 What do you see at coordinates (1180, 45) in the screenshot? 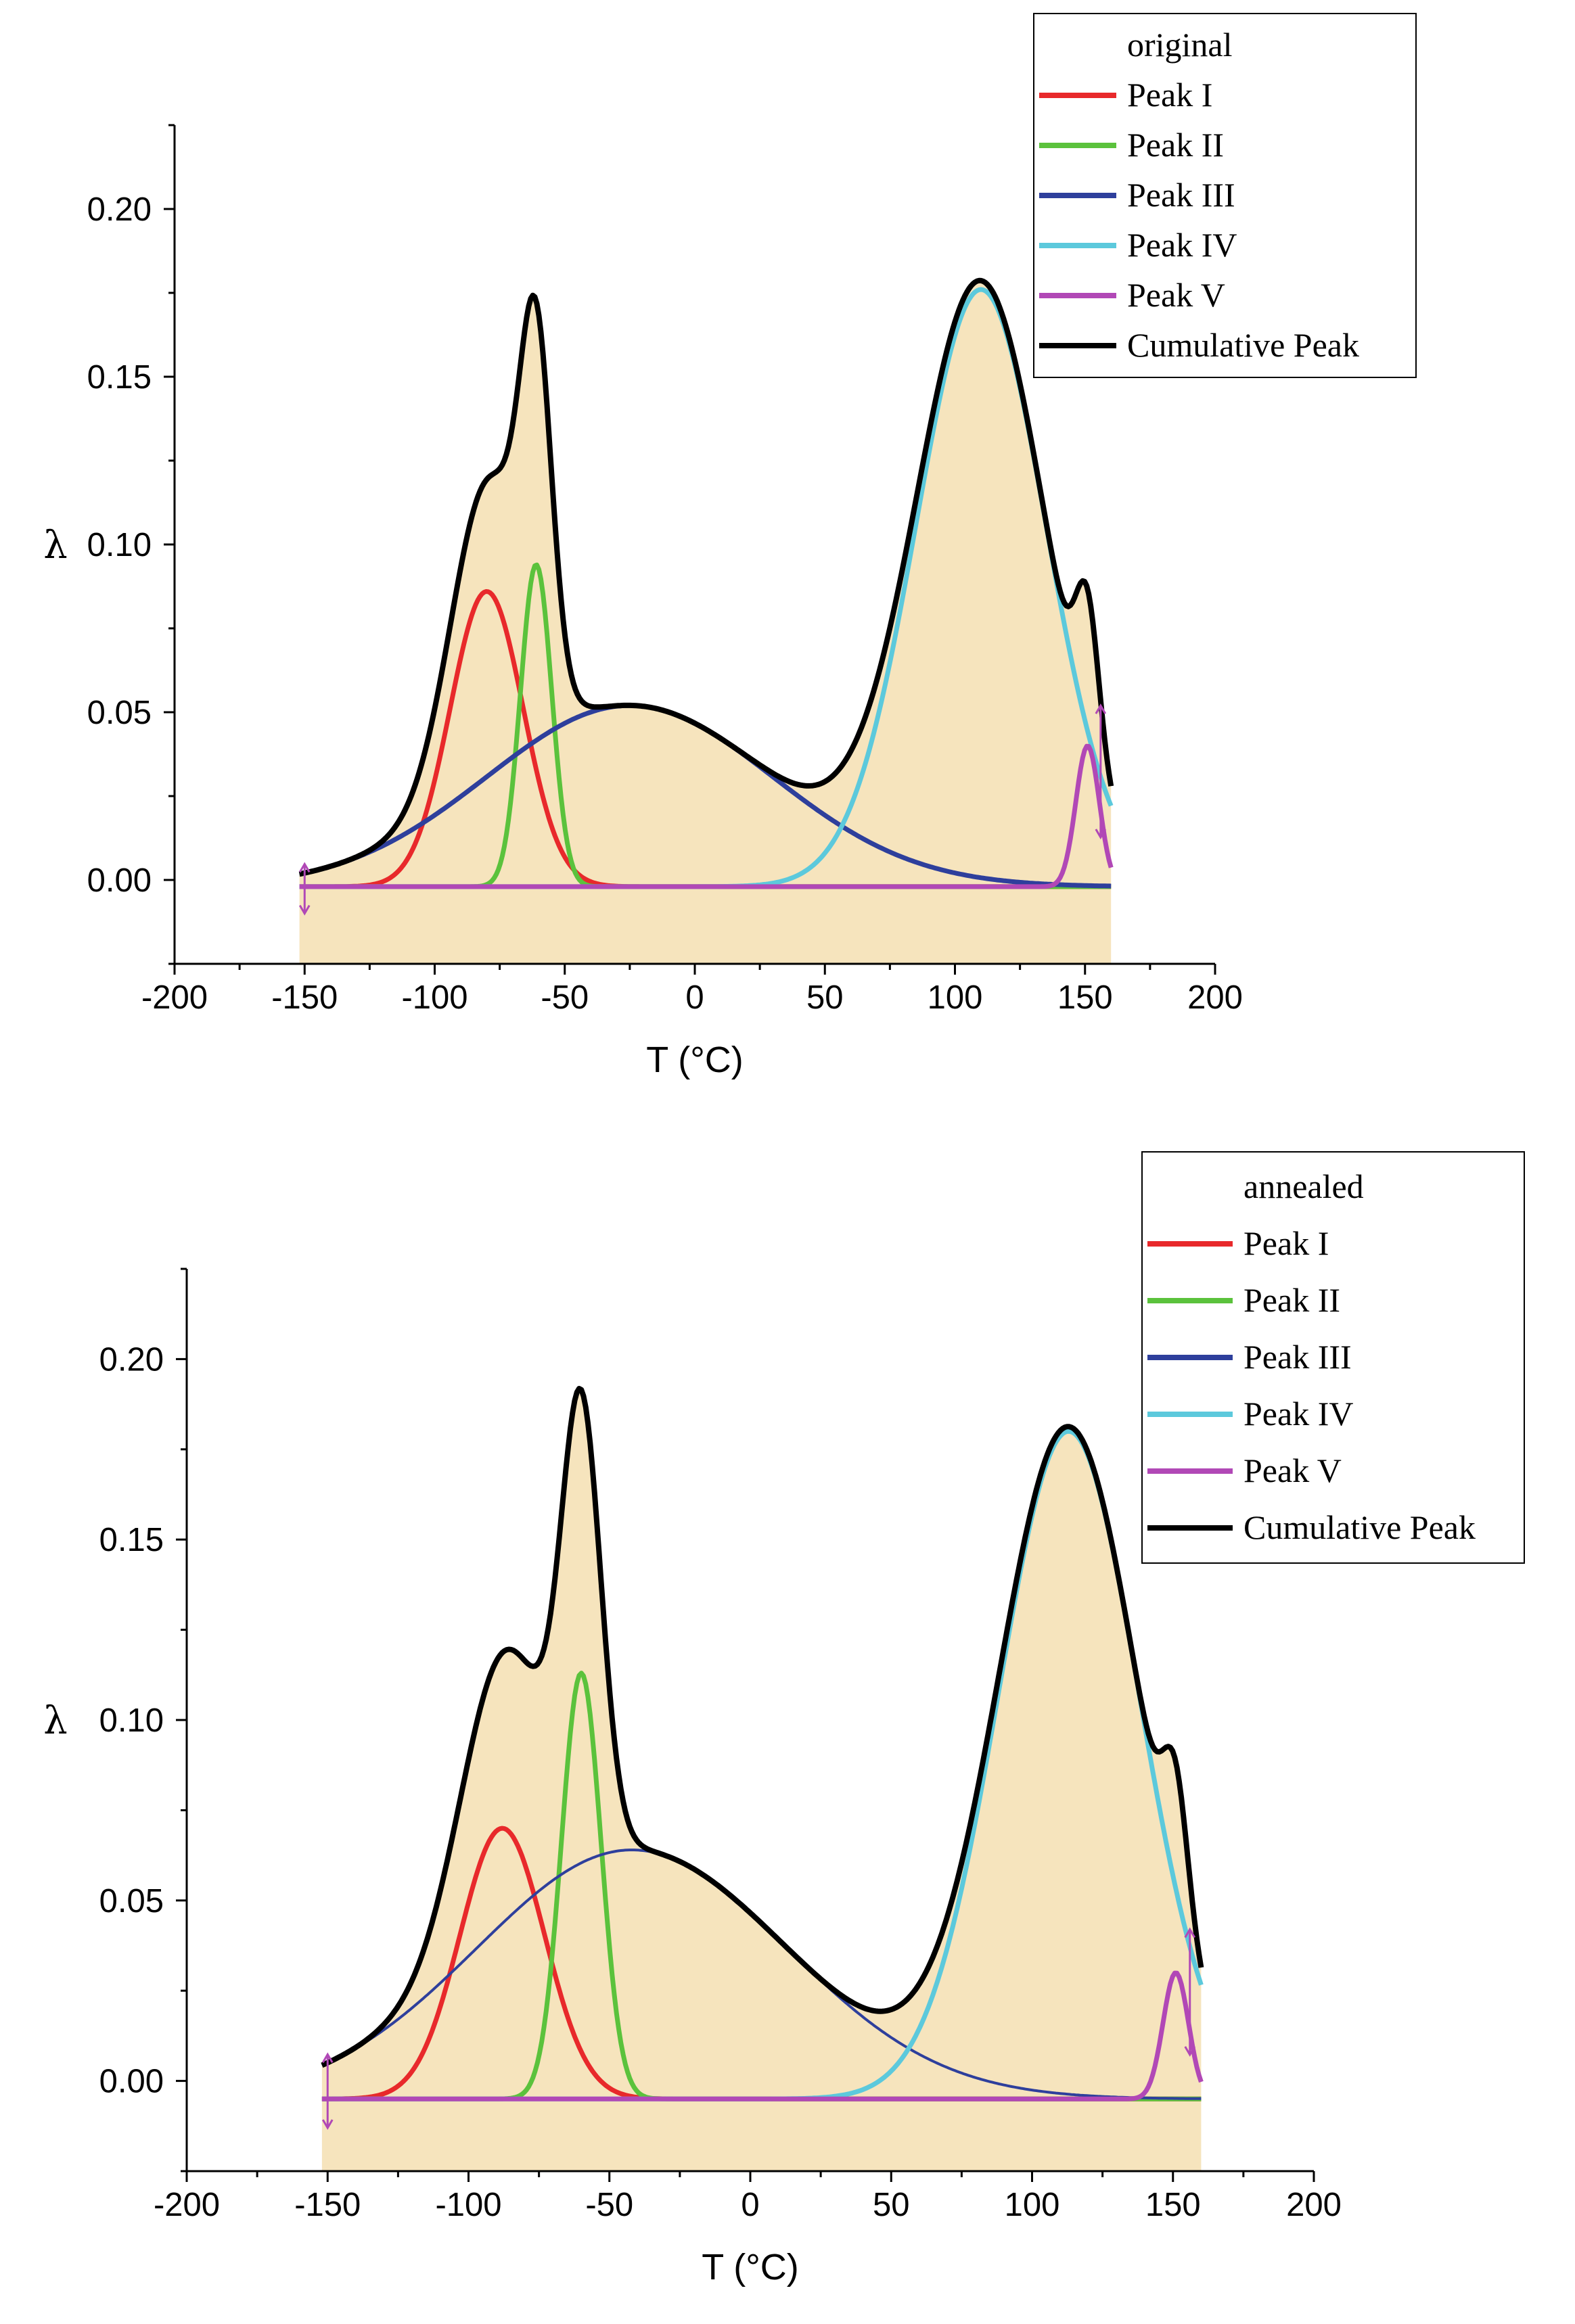
I see `legend-entry-label: original` at bounding box center [1180, 45].